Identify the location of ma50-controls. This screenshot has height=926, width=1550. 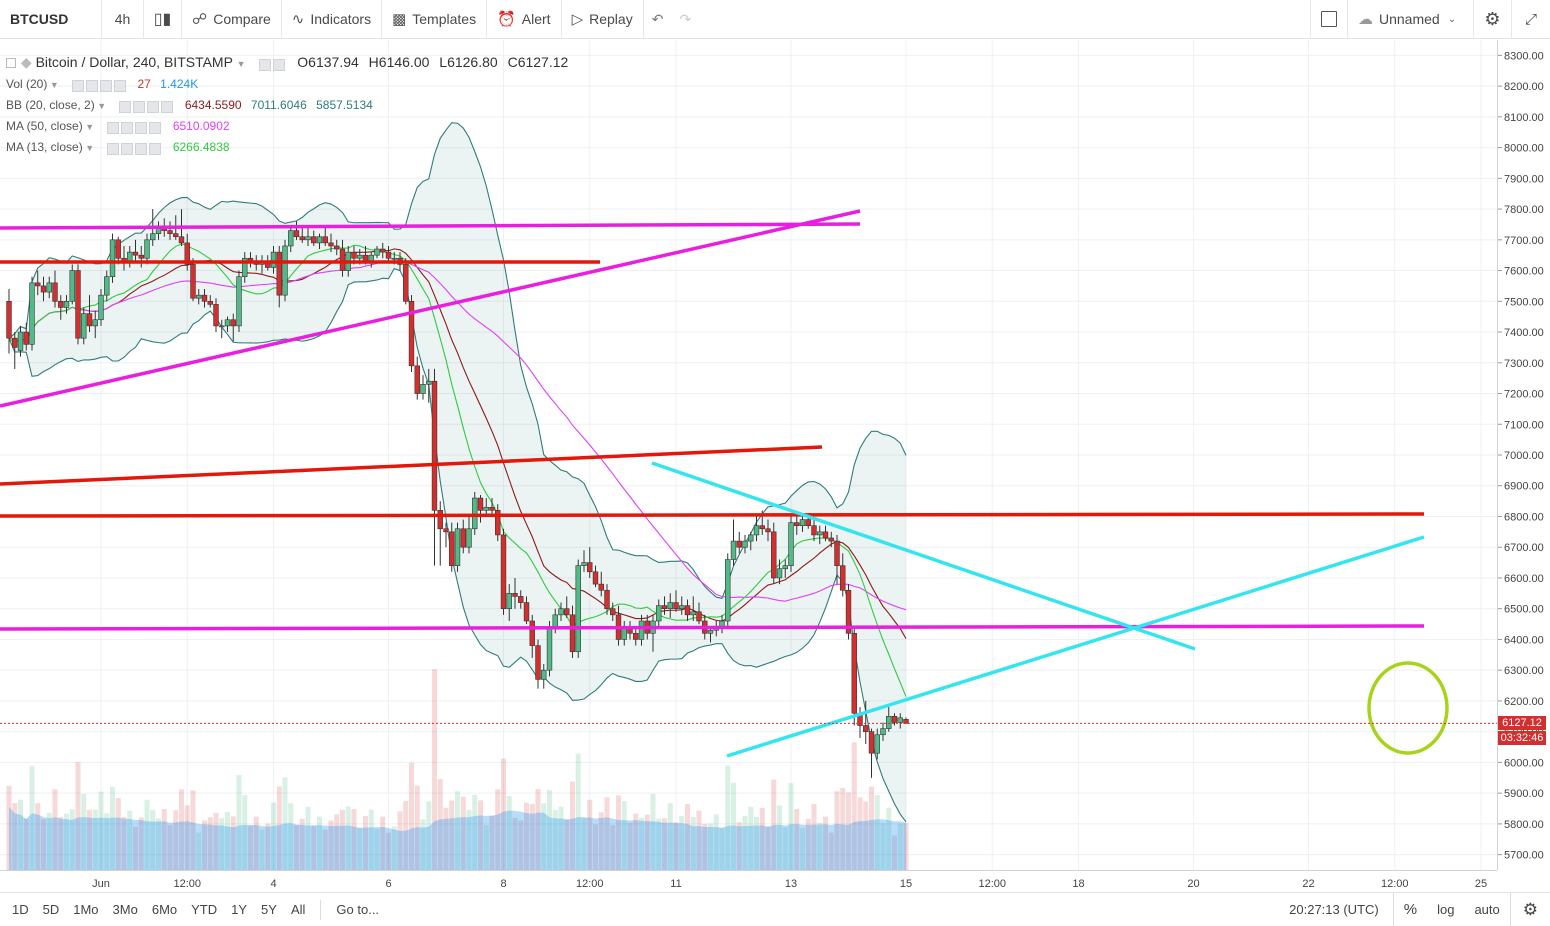
(135, 127).